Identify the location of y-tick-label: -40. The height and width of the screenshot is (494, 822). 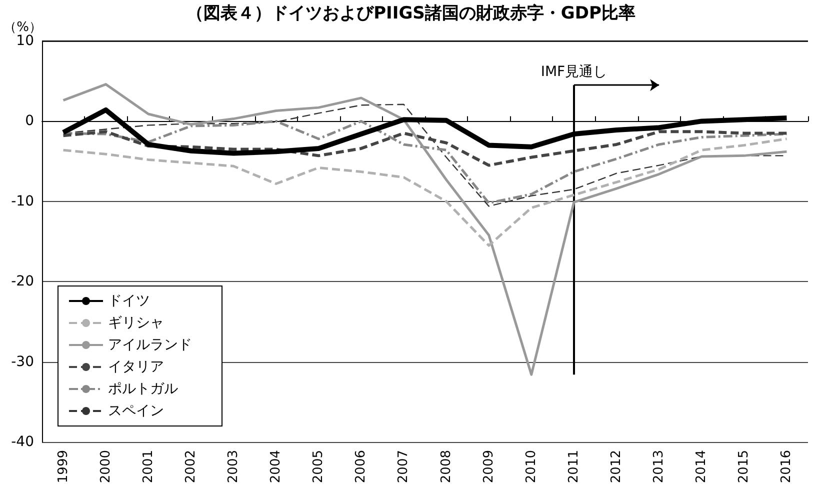
(22, 442).